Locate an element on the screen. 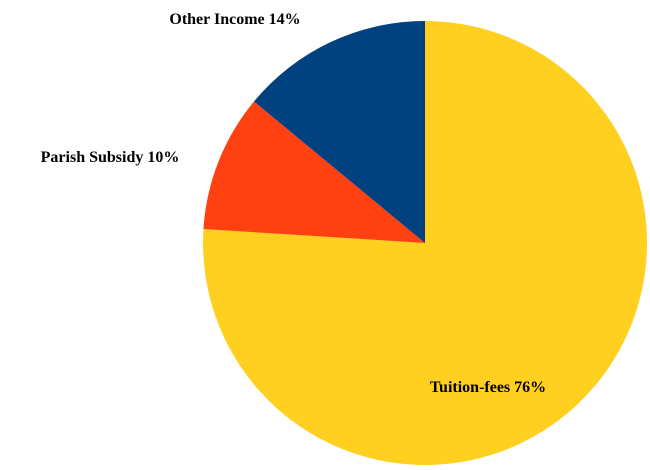 Image resolution: width=650 pixels, height=470 pixels. slice-value: 76% is located at coordinates (530, 387).